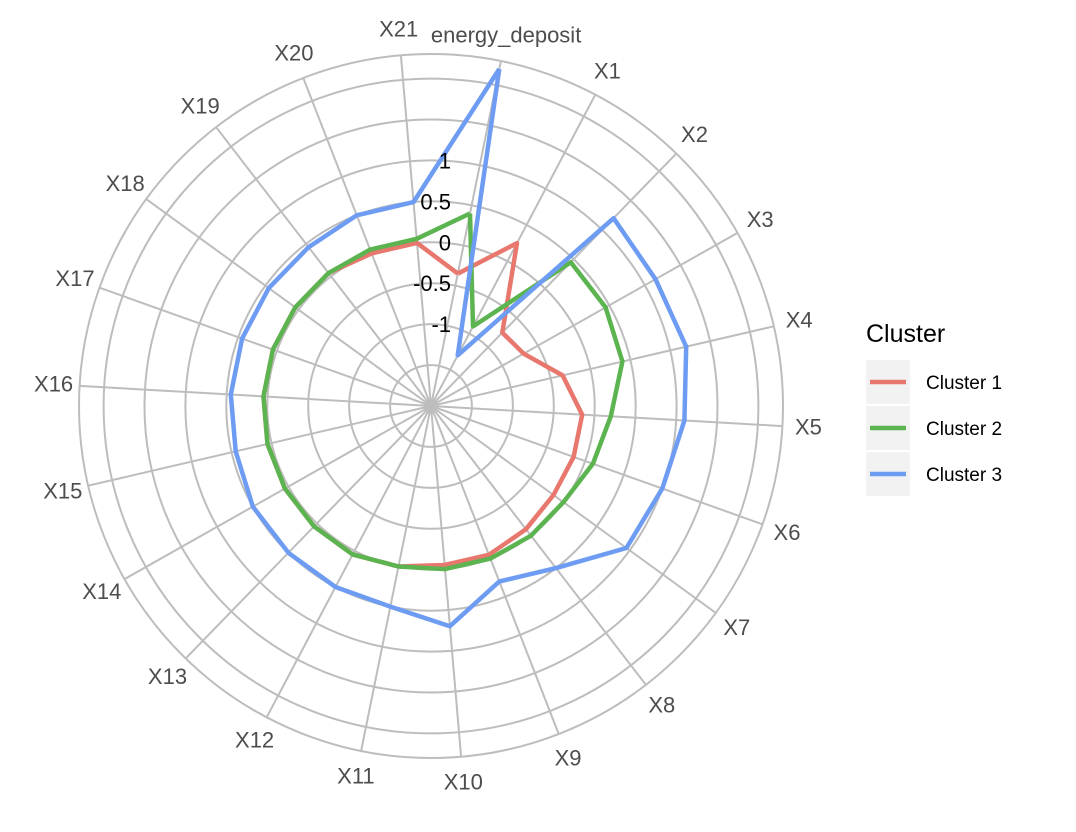 The image size is (1076, 832). I want to click on radial-tick-label: 1, so click(445, 160).